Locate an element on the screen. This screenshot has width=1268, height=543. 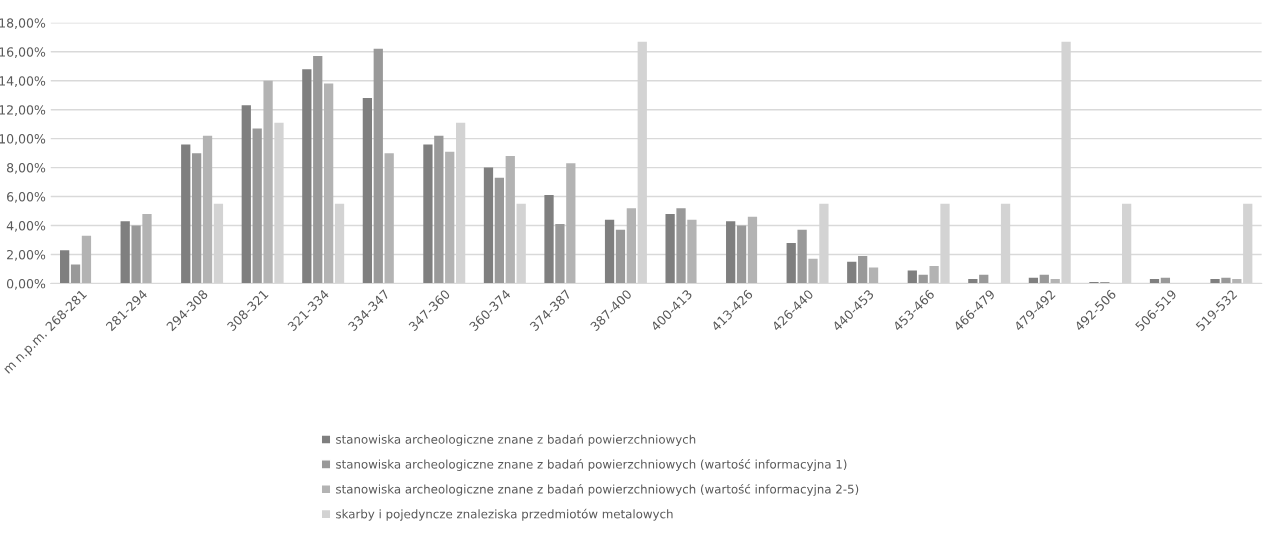
y-tick-label: 4,00% is located at coordinates (26, 226).